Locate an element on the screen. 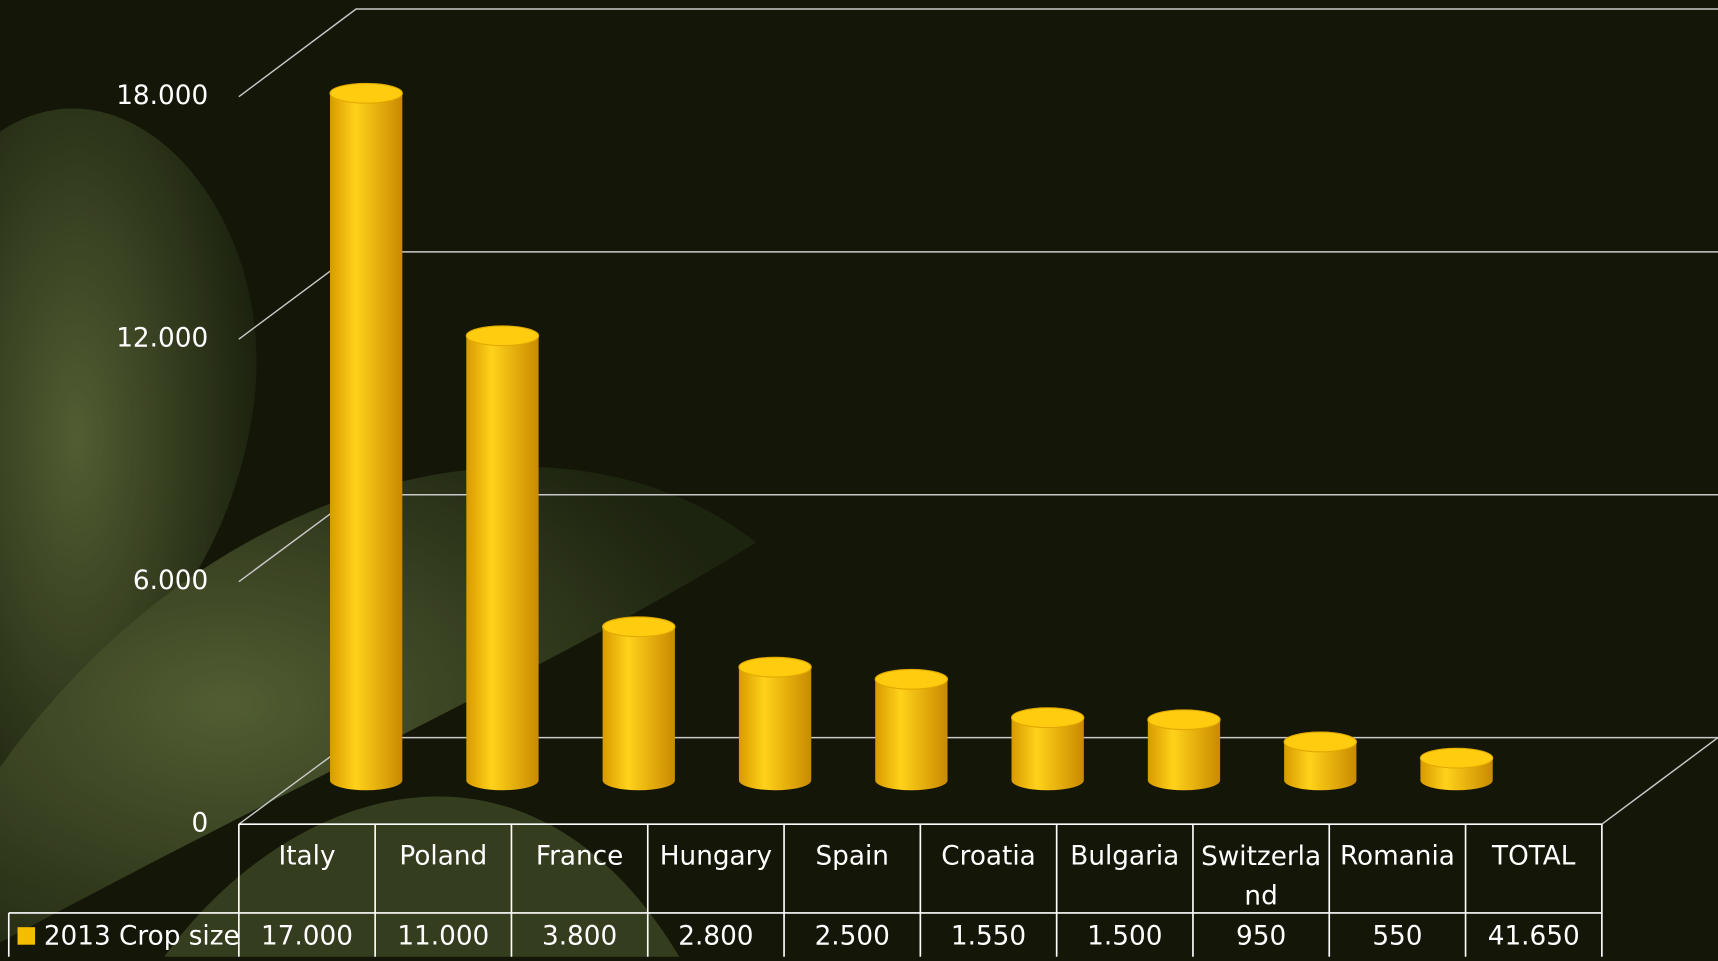 Image resolution: width=1718 pixels, height=961 pixels. y-tick-label: 0 is located at coordinates (199, 824).